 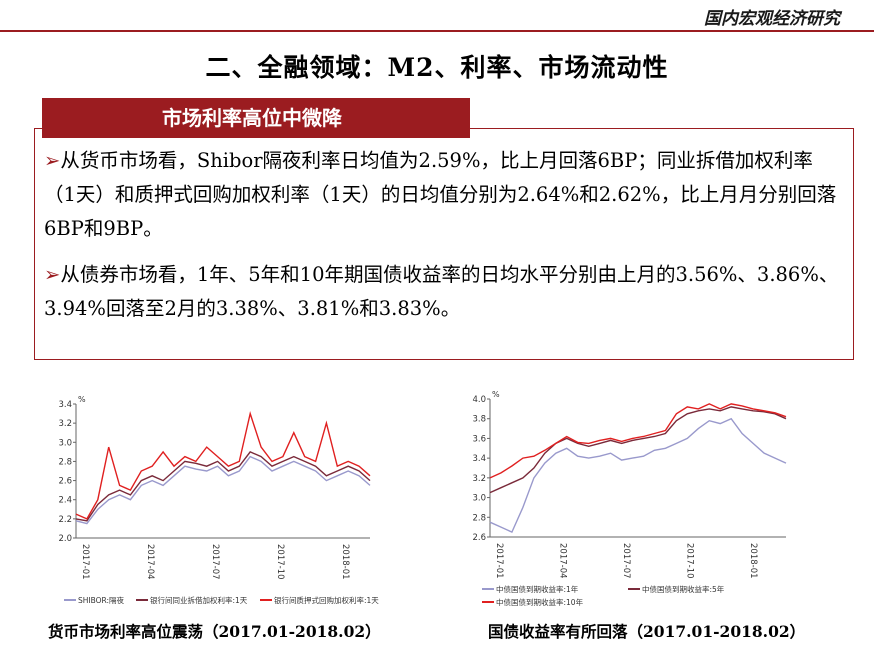 I want to click on section-tag: 市场利率高位中微降, so click(x=256, y=118).